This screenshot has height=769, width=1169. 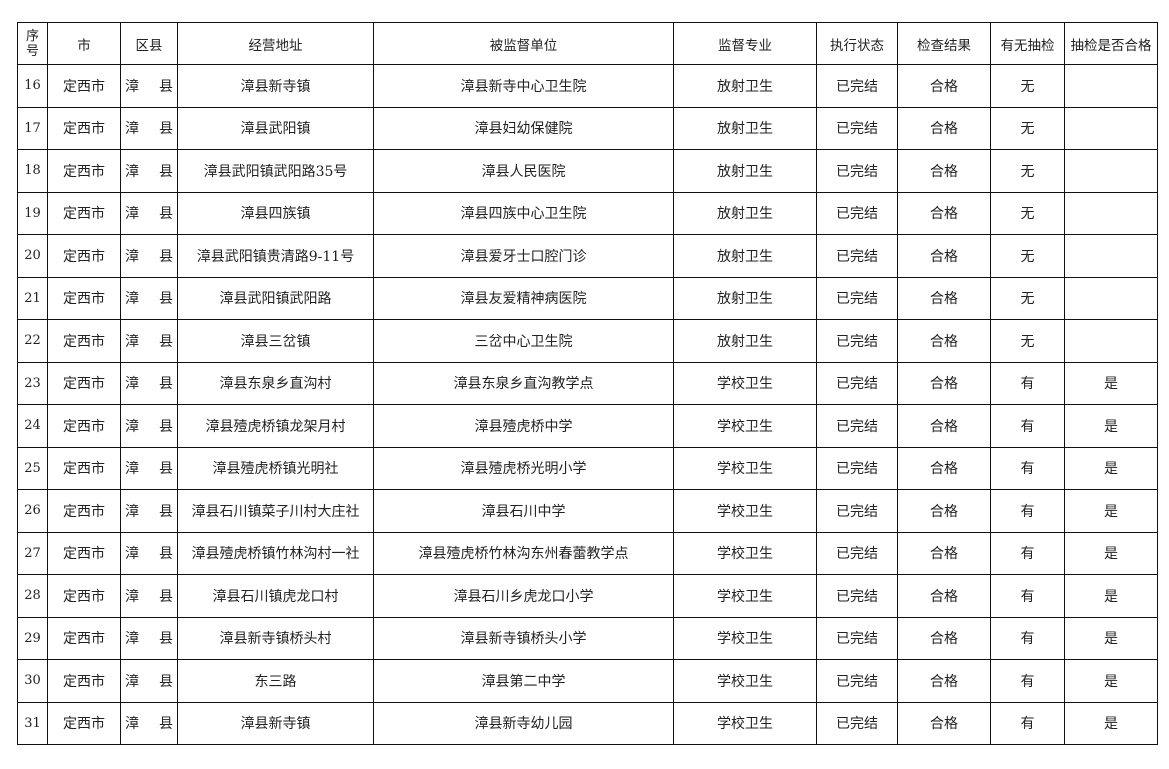 What do you see at coordinates (32, 86) in the screenshot?
I see `cell-seq: 16` at bounding box center [32, 86].